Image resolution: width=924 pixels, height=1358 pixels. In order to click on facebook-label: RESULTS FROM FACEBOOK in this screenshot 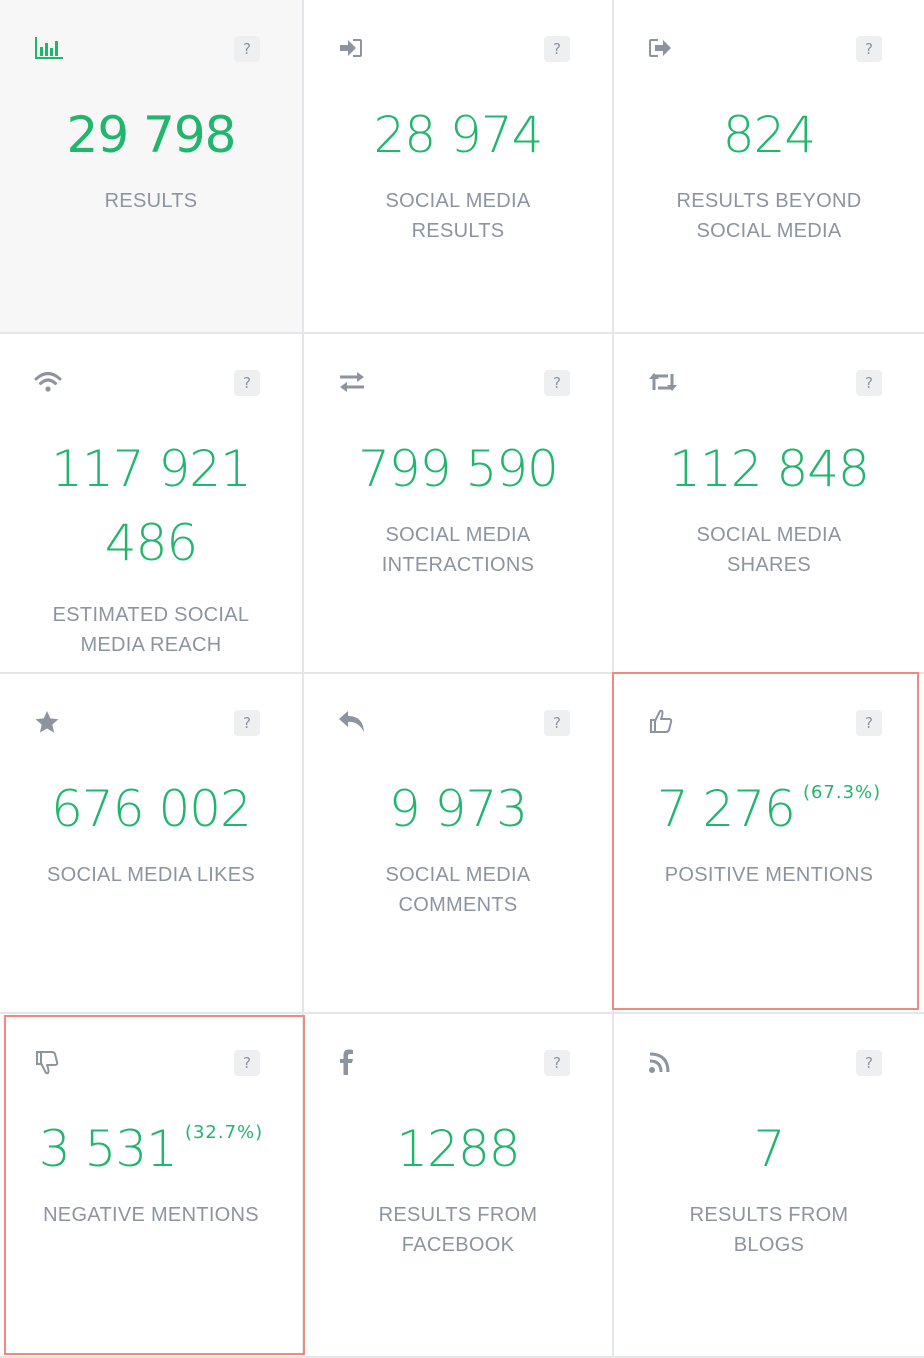, I will do `click(458, 1230)`.